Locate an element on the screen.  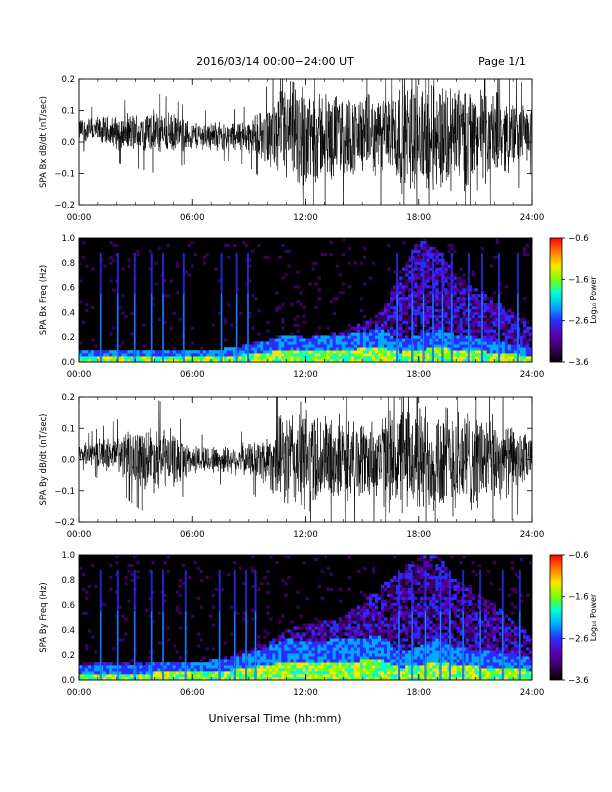
colorbar-tick-label: −3.6 is located at coordinates (578, 363).